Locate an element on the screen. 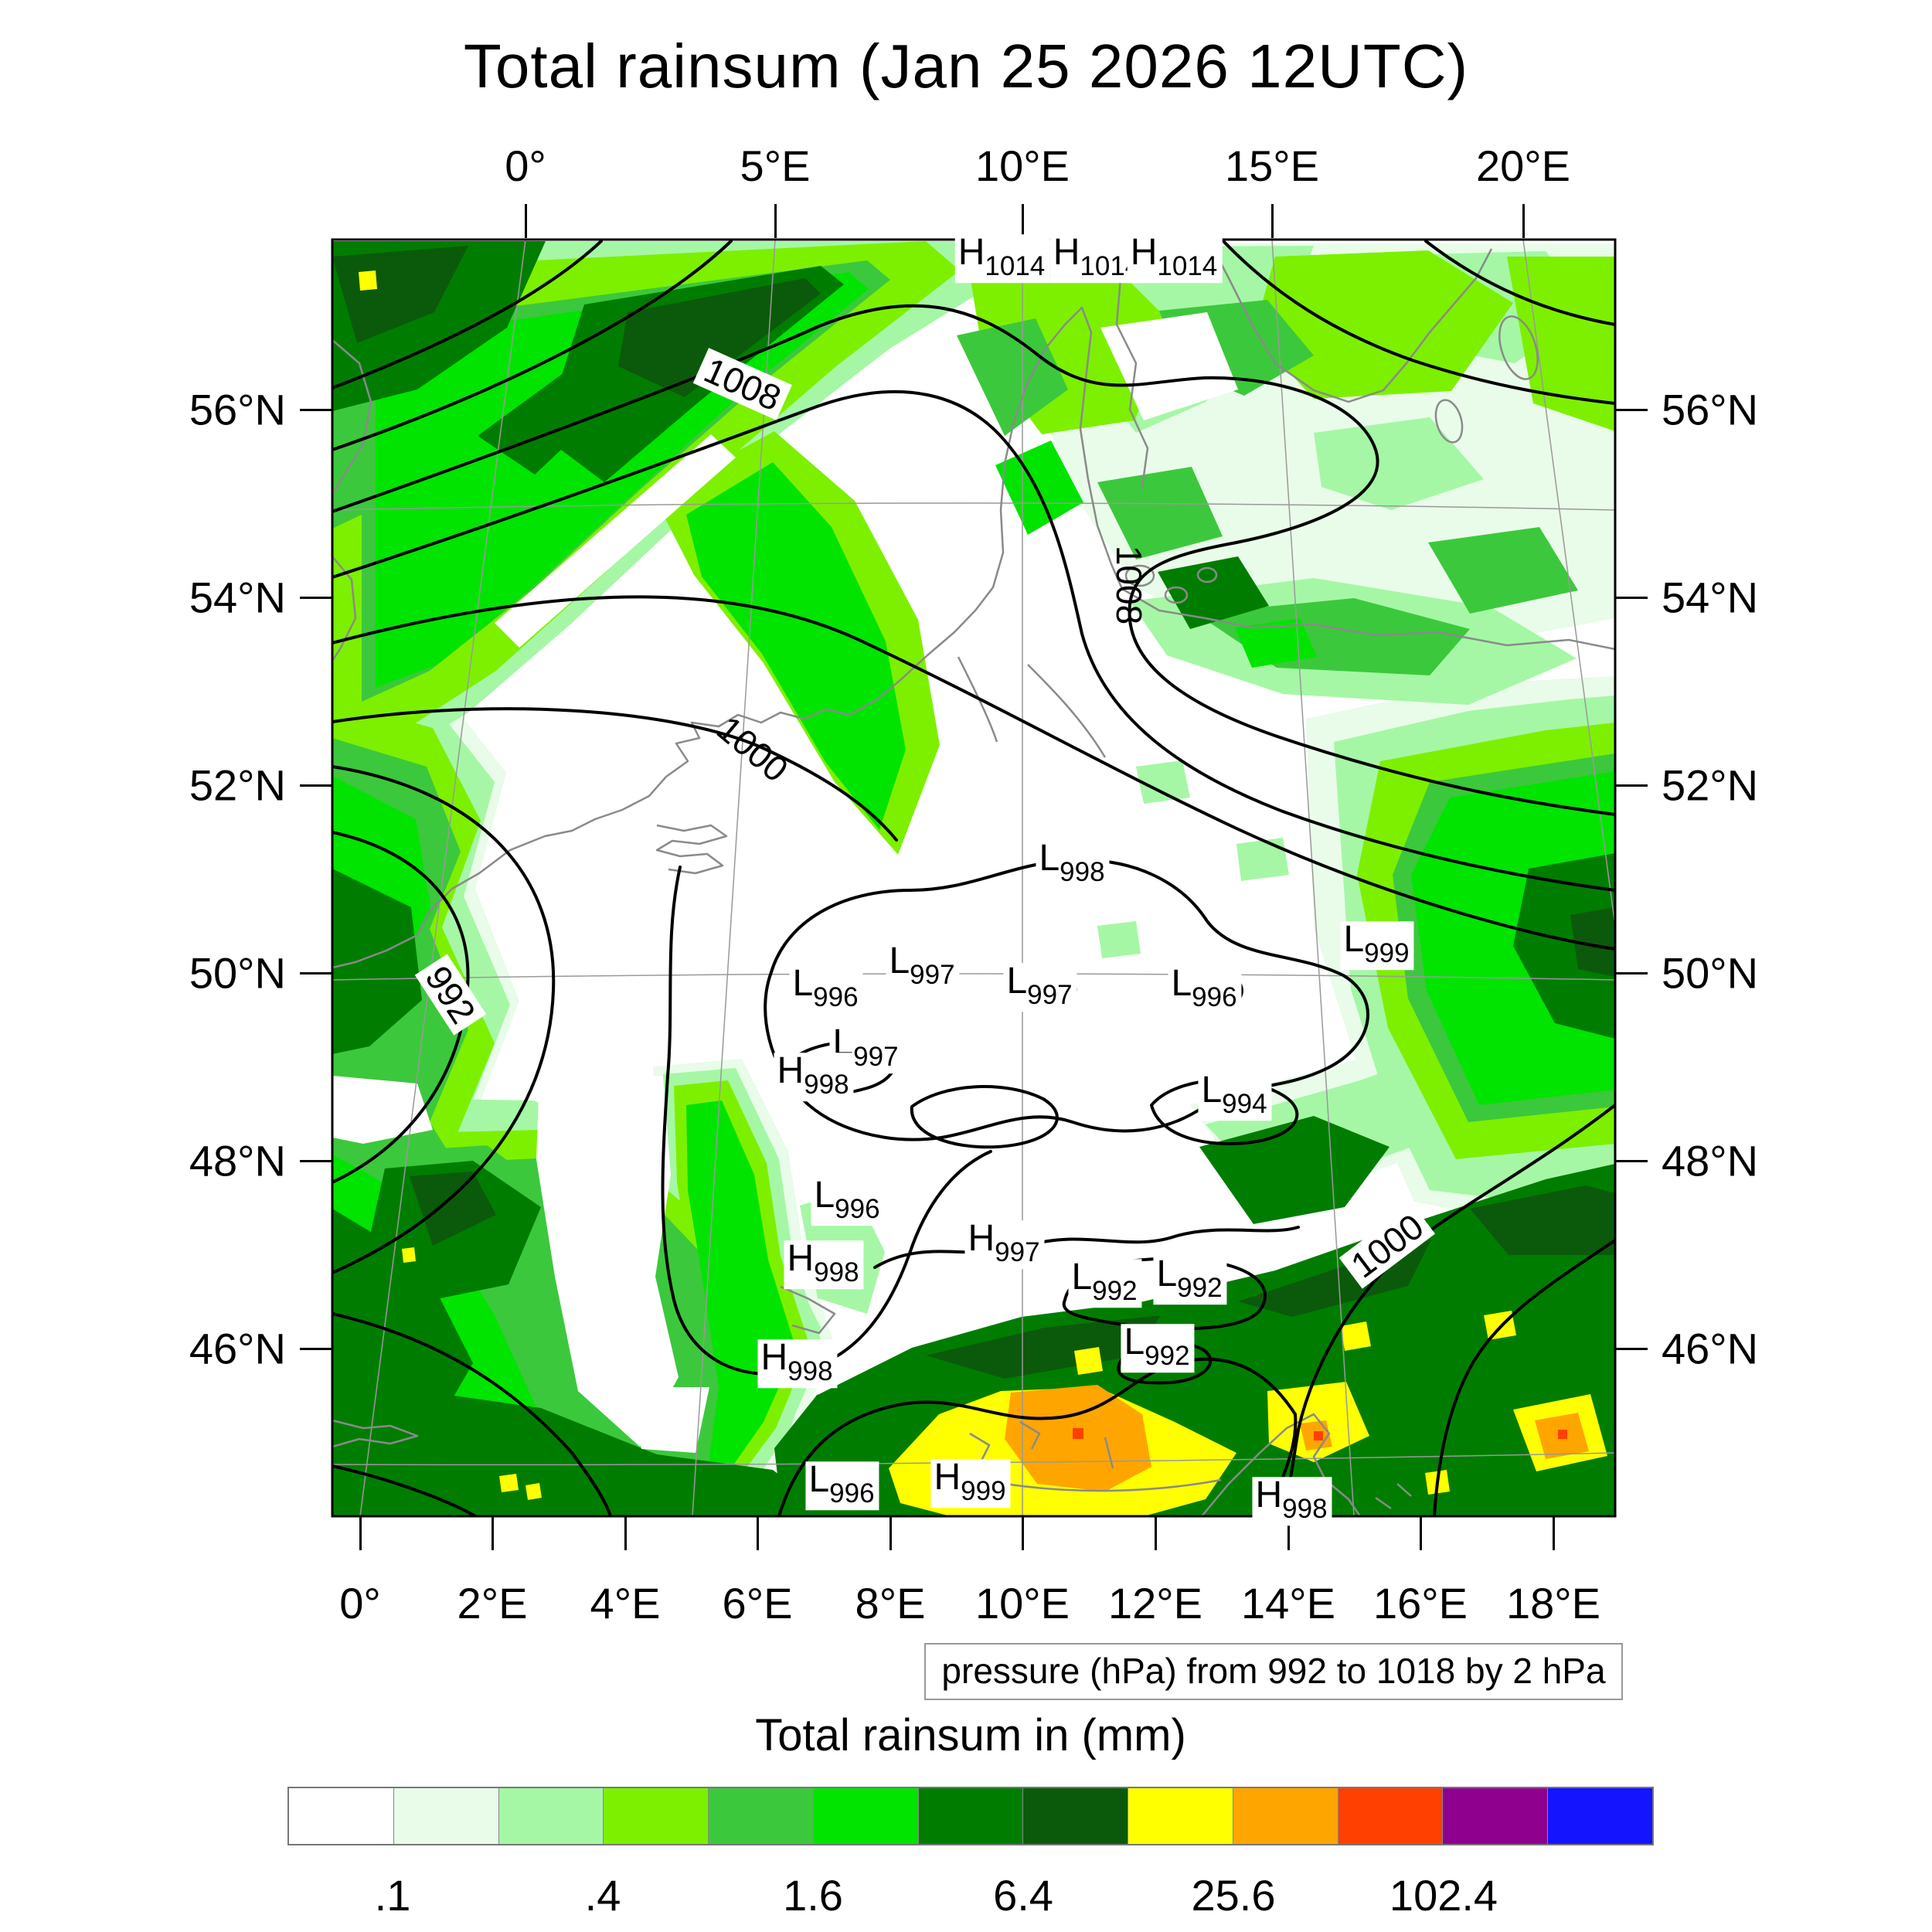  pressure-value: 994 is located at coordinates (1244, 1105).